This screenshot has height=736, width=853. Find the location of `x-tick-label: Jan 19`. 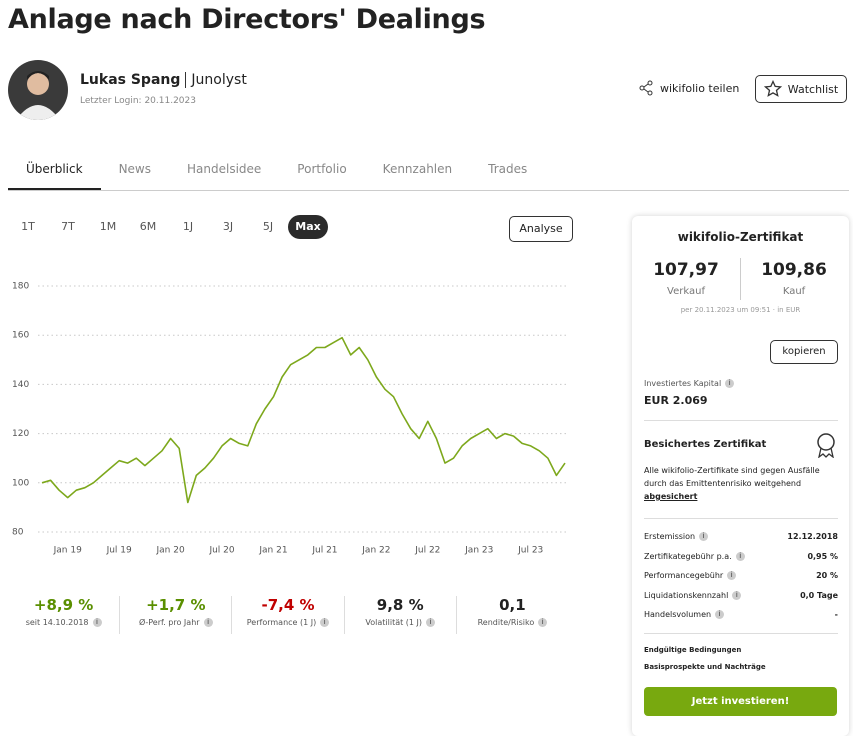

x-tick-label: Jan 19 is located at coordinates (67, 551).